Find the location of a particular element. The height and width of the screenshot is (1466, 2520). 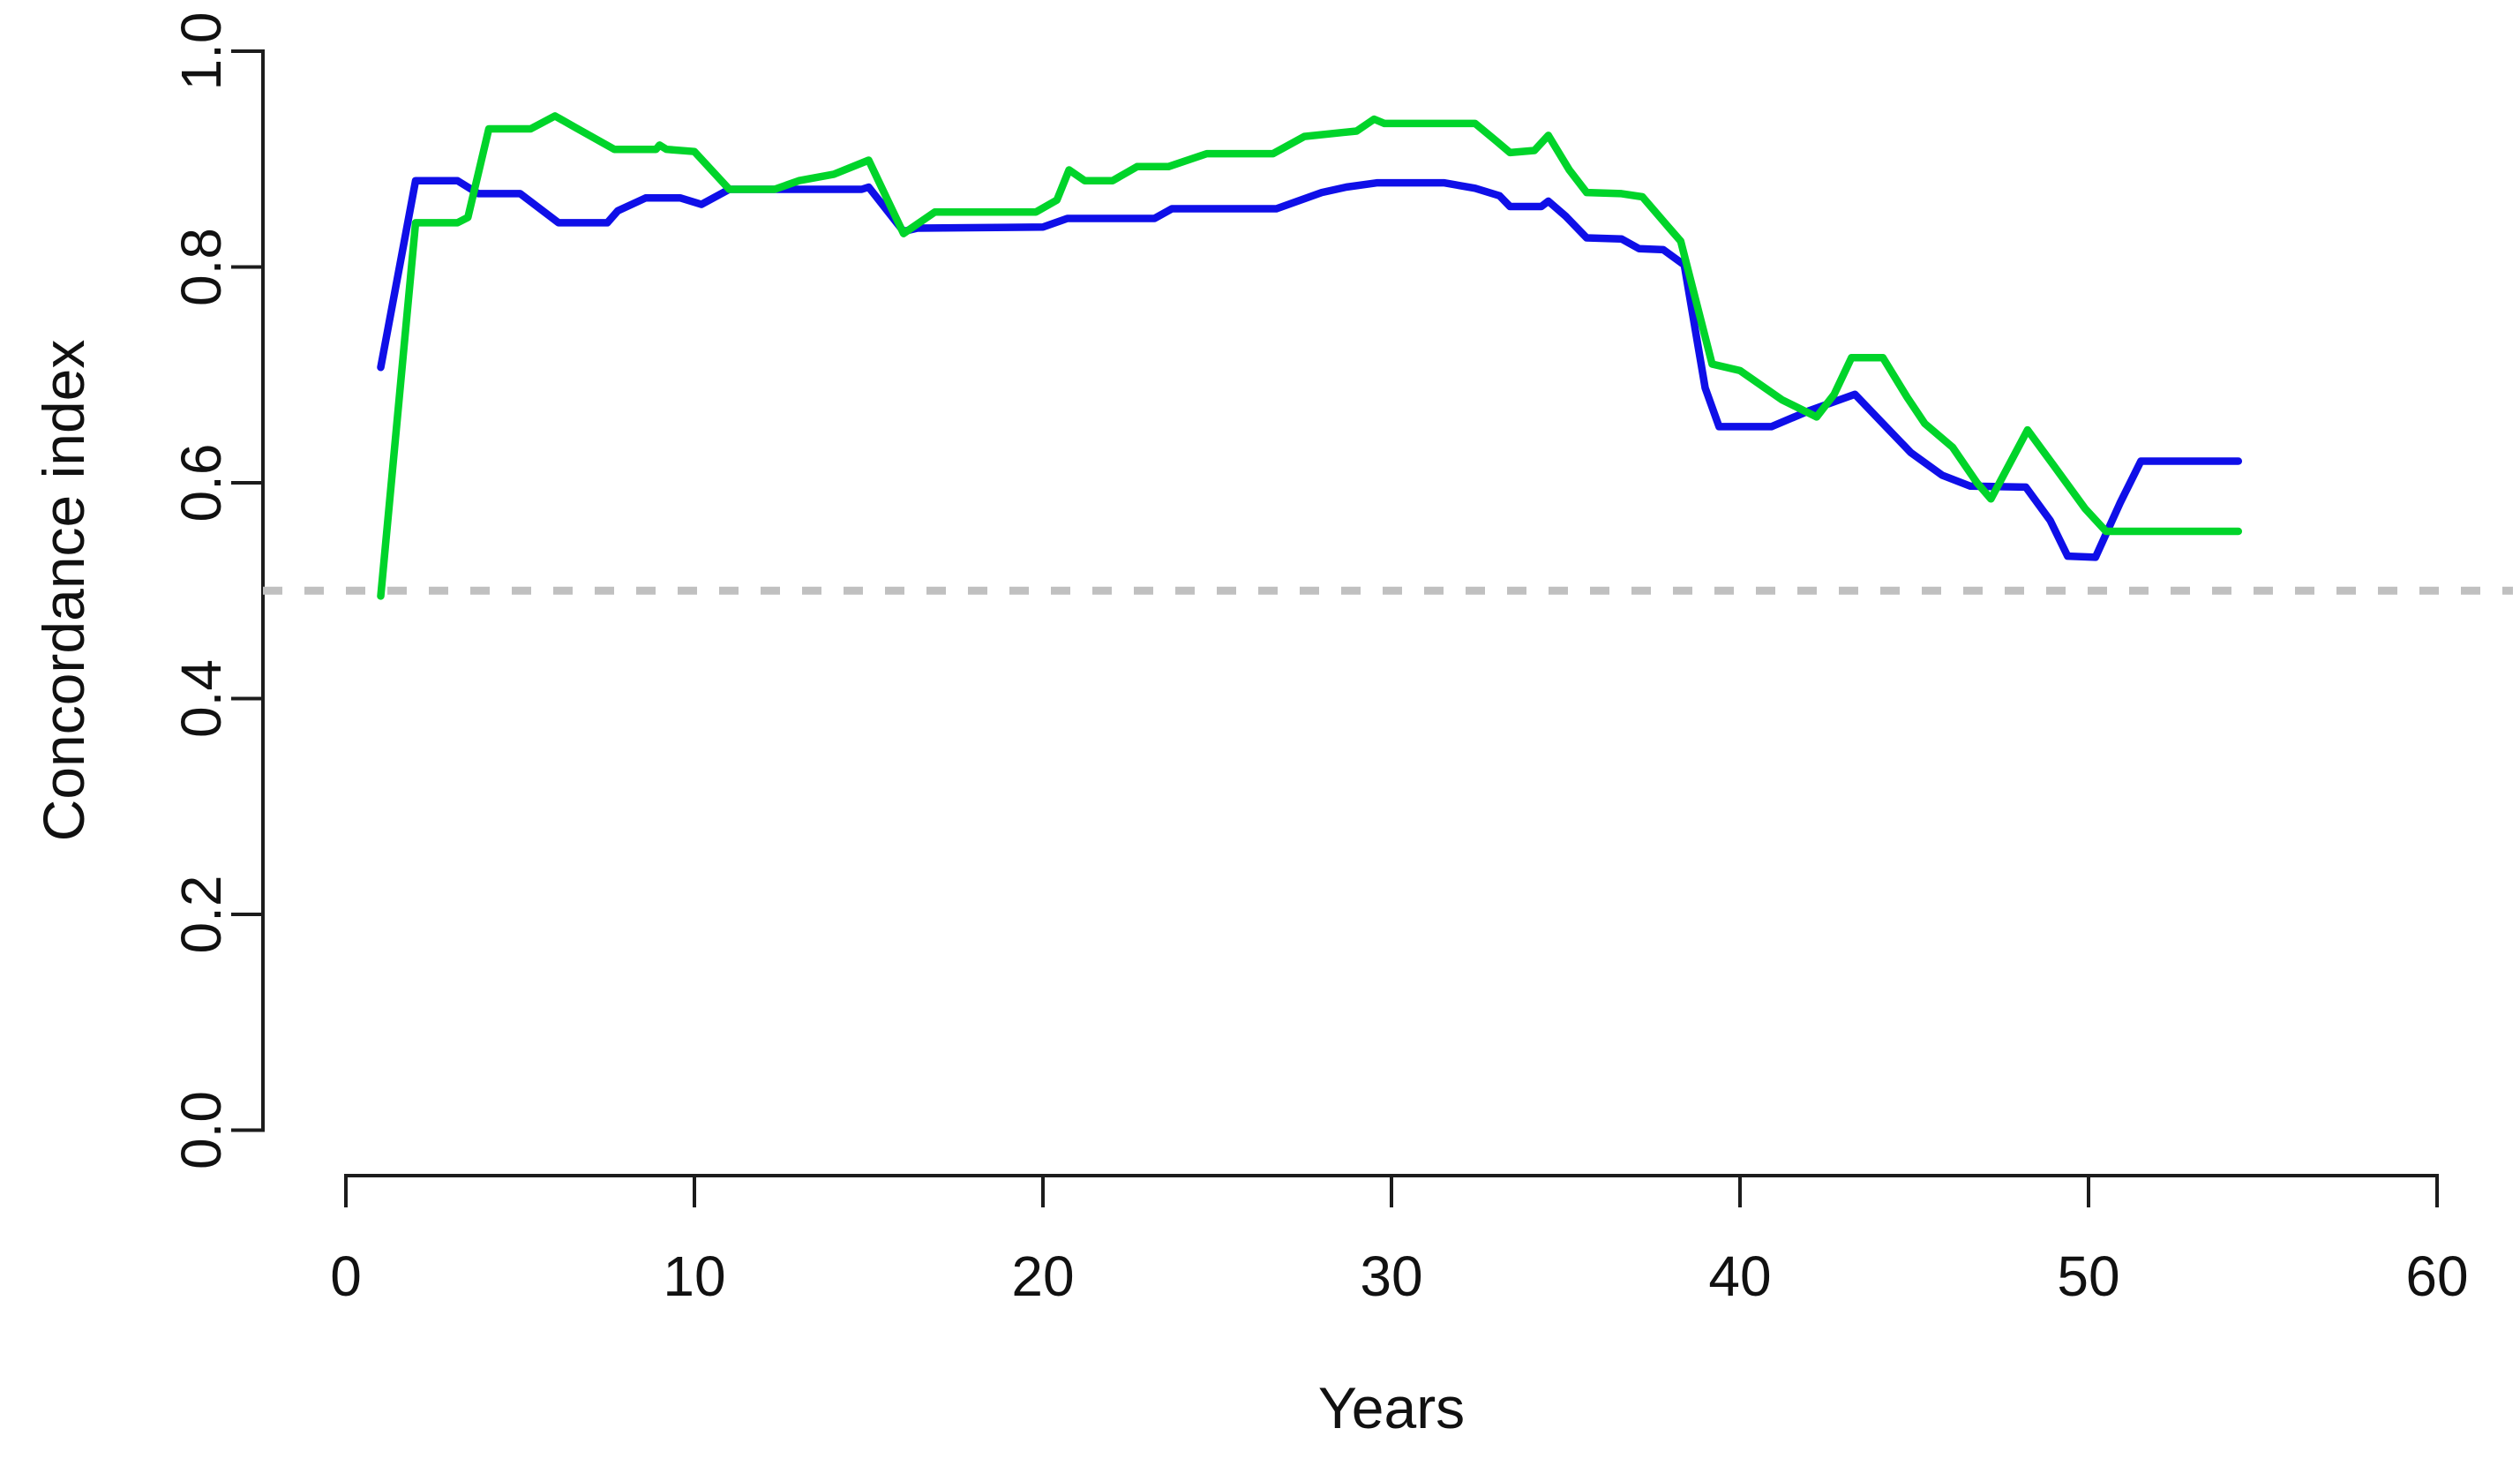

x-tick-label: 40 is located at coordinates (1739, 1276).